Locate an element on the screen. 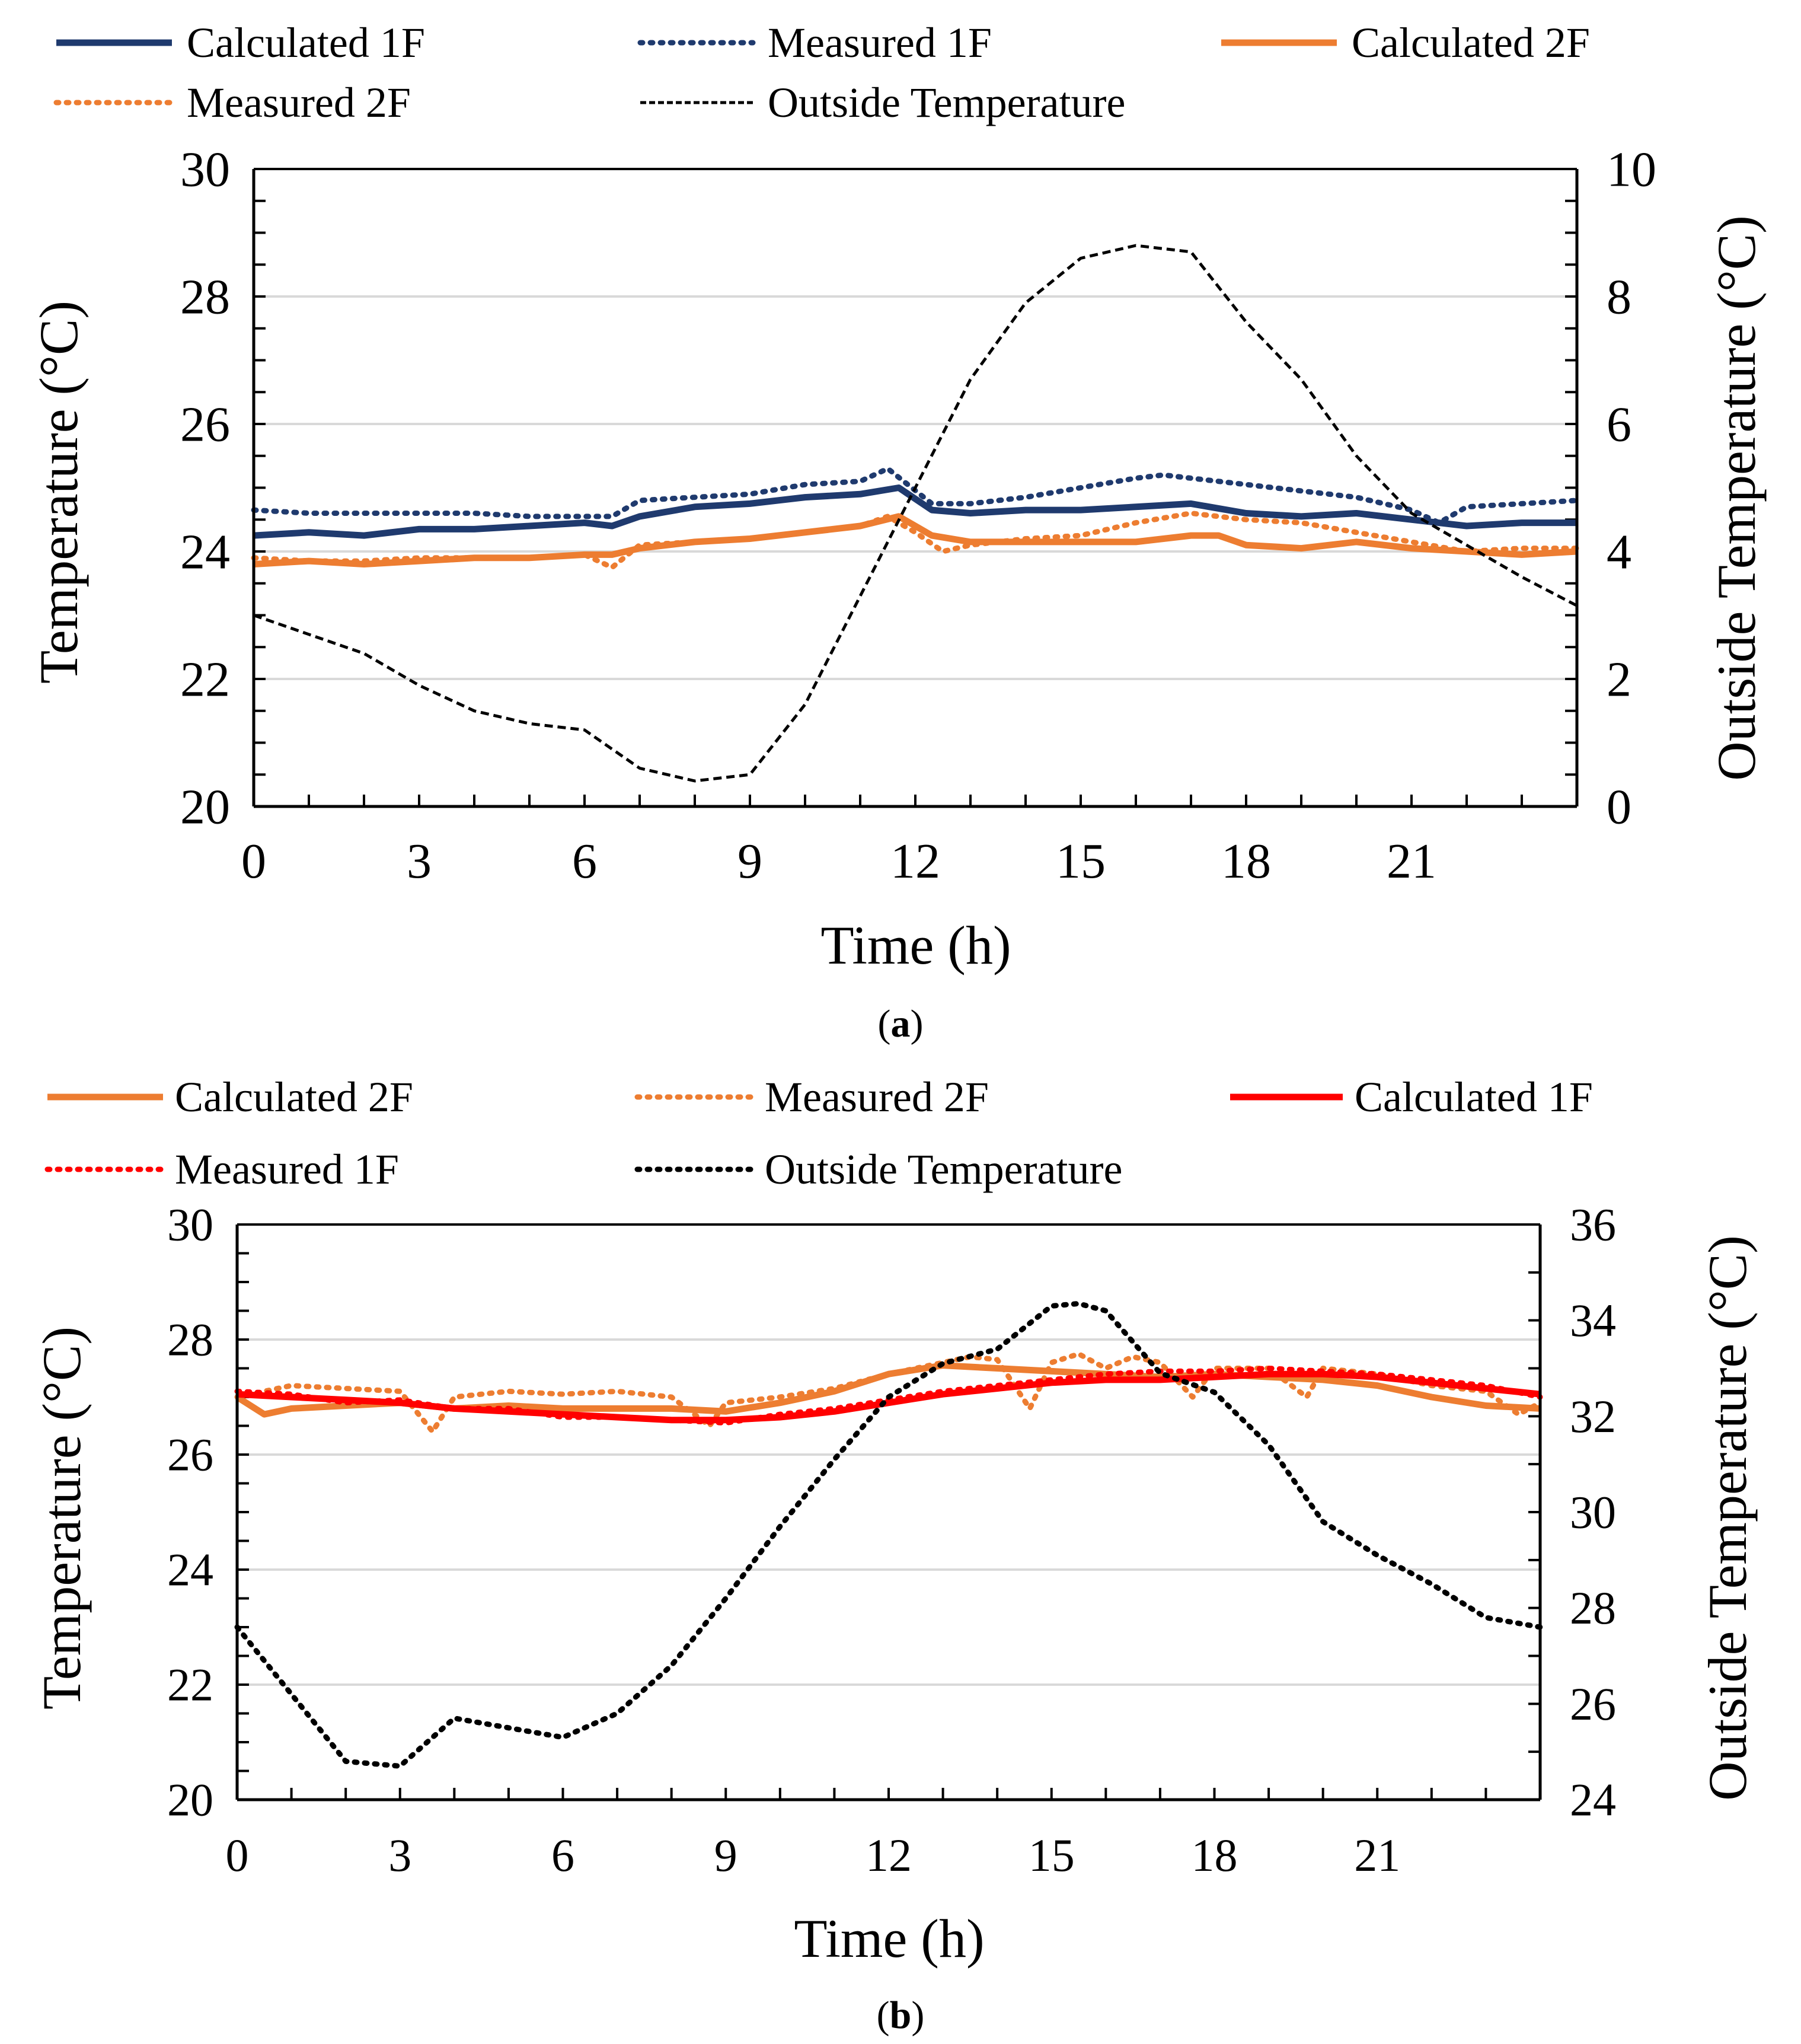 This screenshot has height=2044, width=1801. y-tick-label-a-2: 24 is located at coordinates (205, 552).